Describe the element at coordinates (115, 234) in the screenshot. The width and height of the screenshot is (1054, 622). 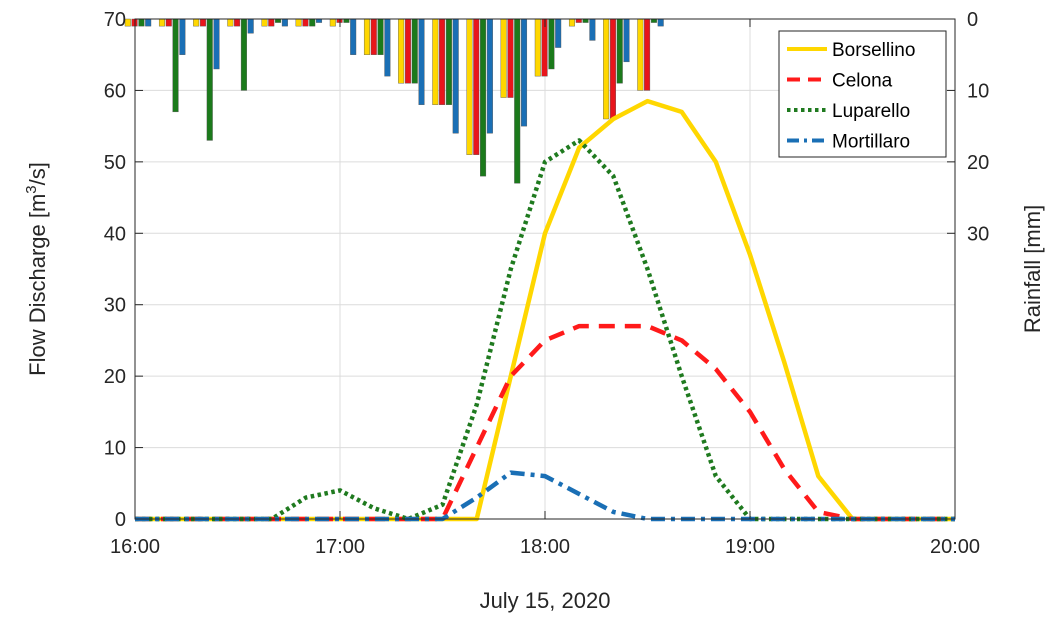
I see `y-left-tick-label: 40` at that location.